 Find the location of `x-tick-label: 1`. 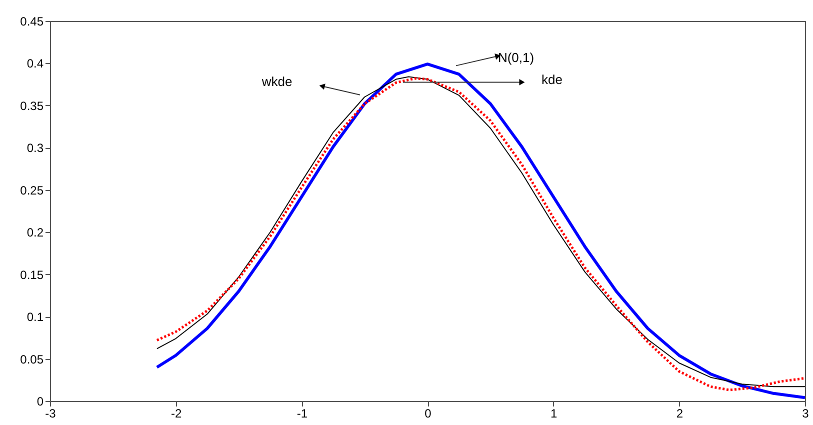

x-tick-label: 1 is located at coordinates (554, 413).